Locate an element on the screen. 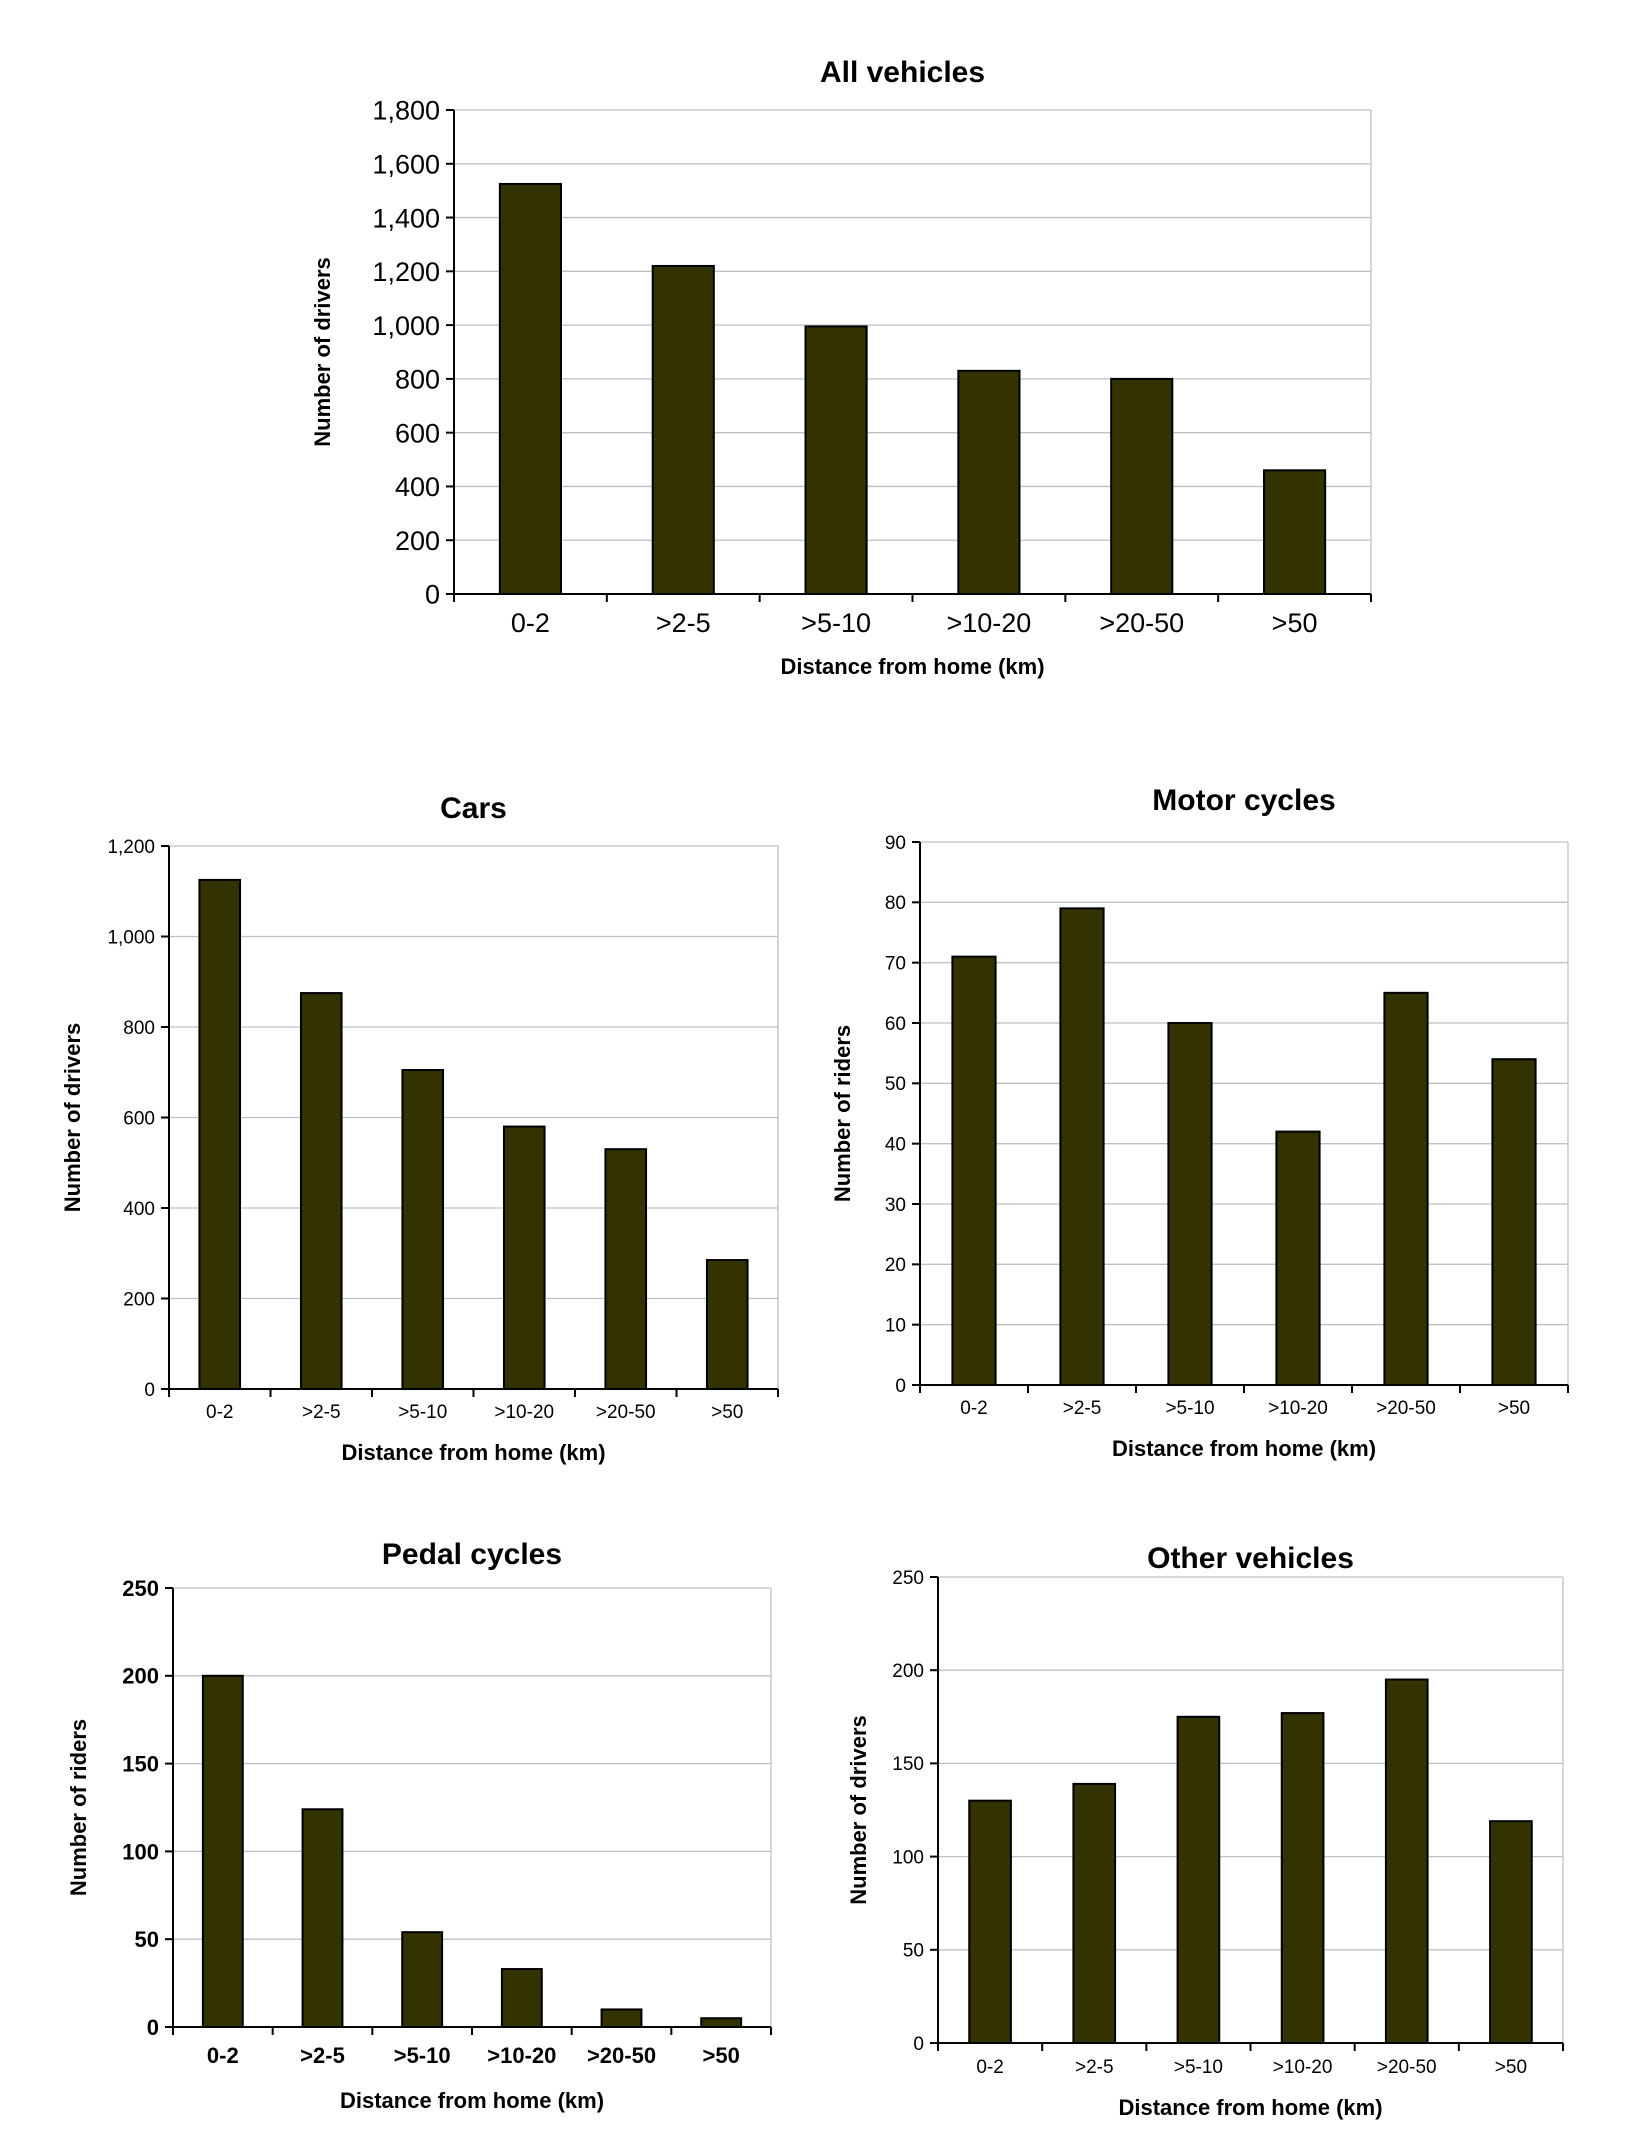 Image resolution: width=1636 pixels, height=2142 pixels. y-tick-label: 1,000 is located at coordinates (131, 937).